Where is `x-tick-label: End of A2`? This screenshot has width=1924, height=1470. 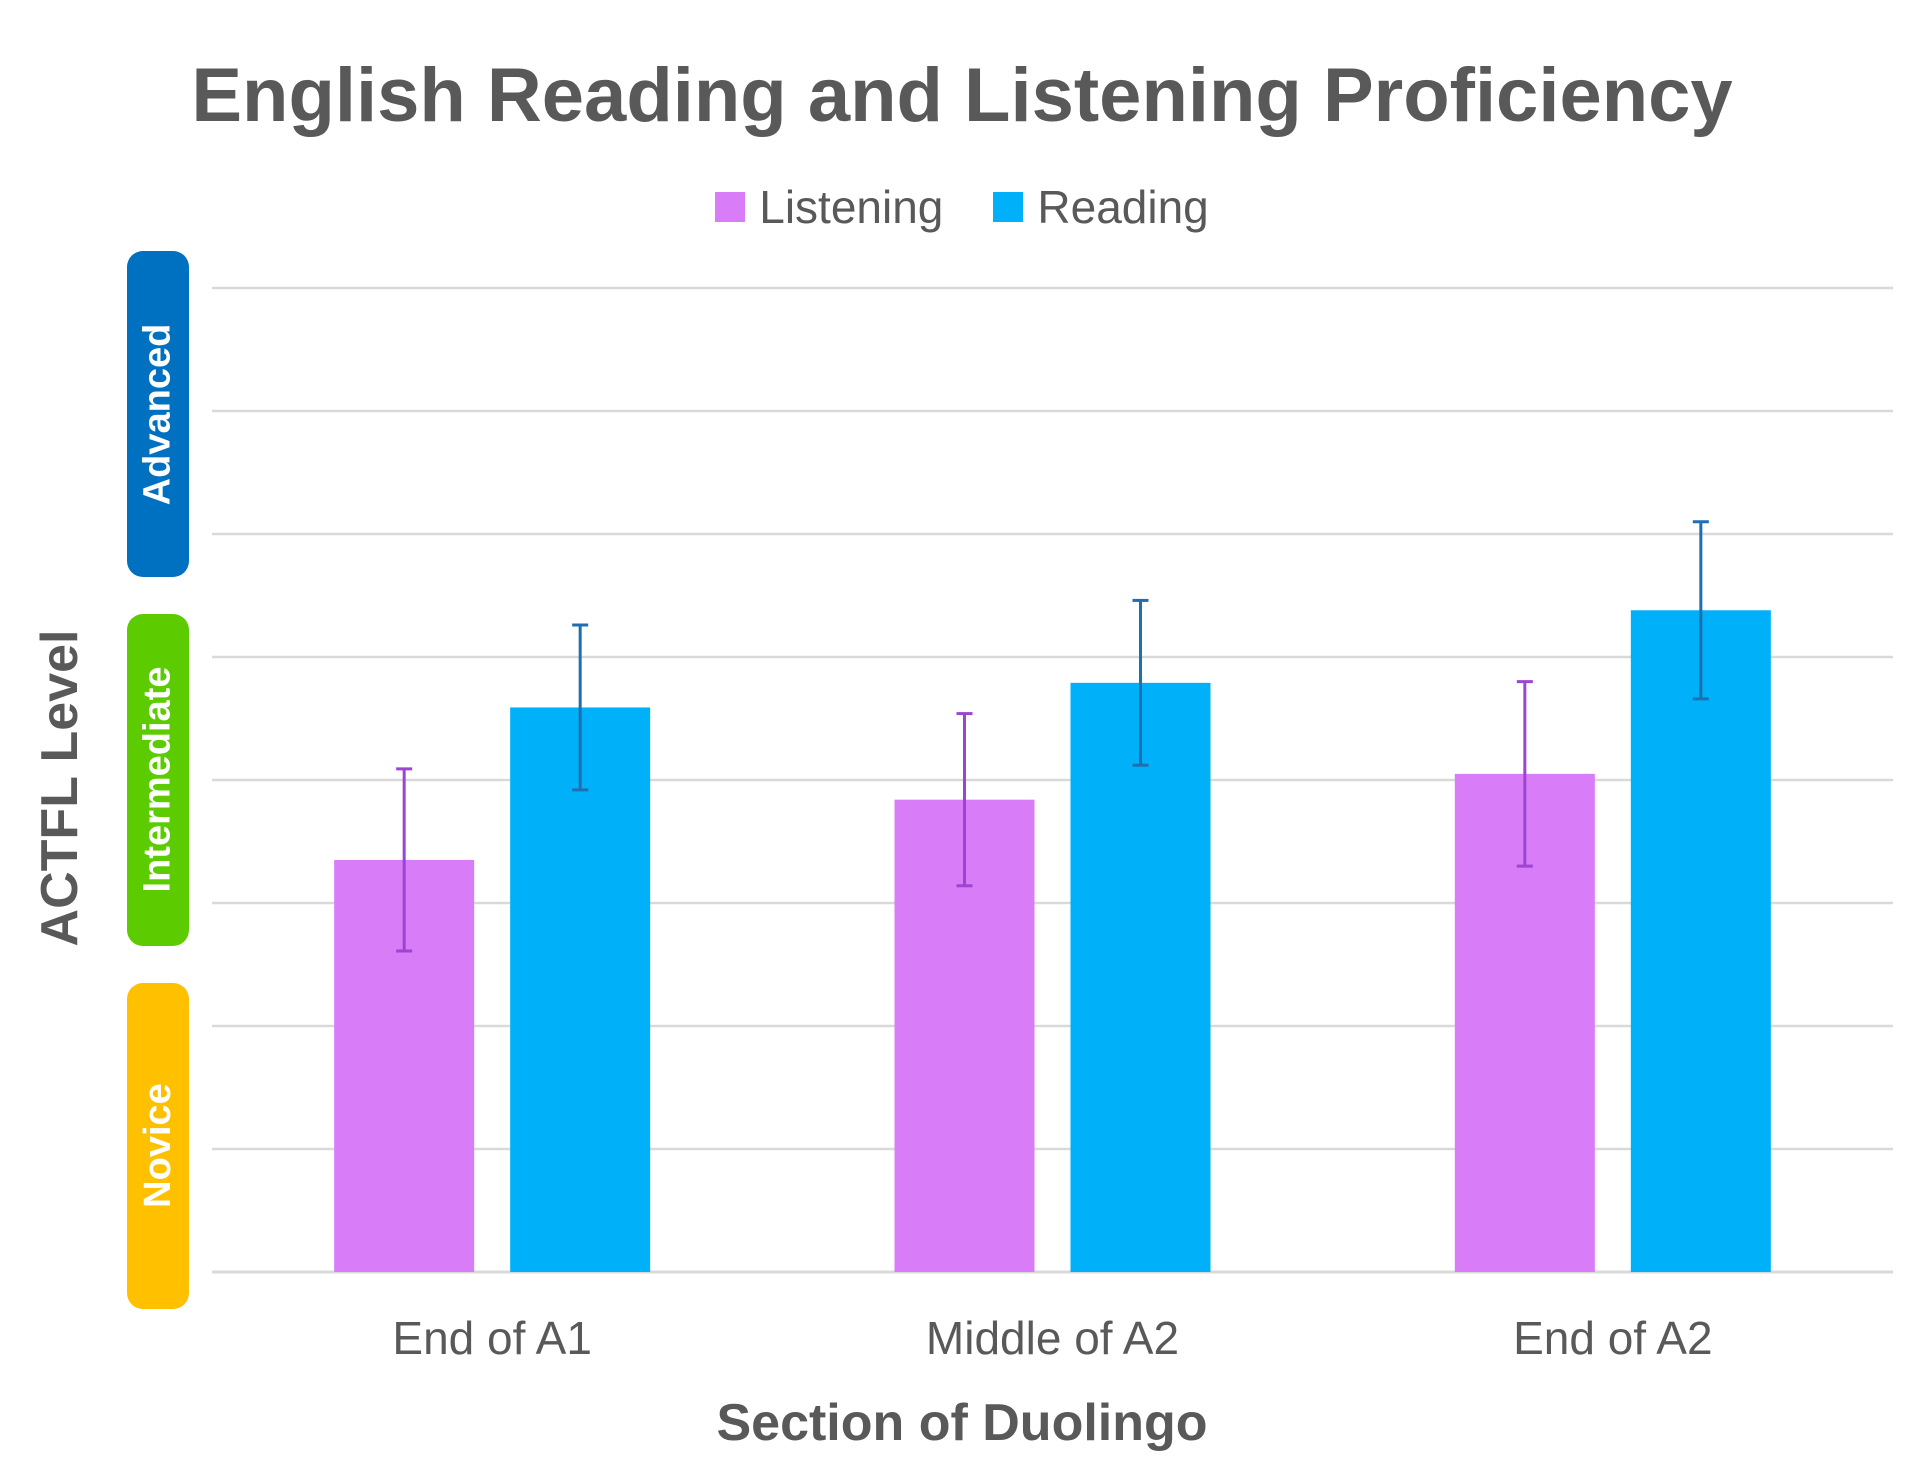 x-tick-label: End of A2 is located at coordinates (1613, 1338).